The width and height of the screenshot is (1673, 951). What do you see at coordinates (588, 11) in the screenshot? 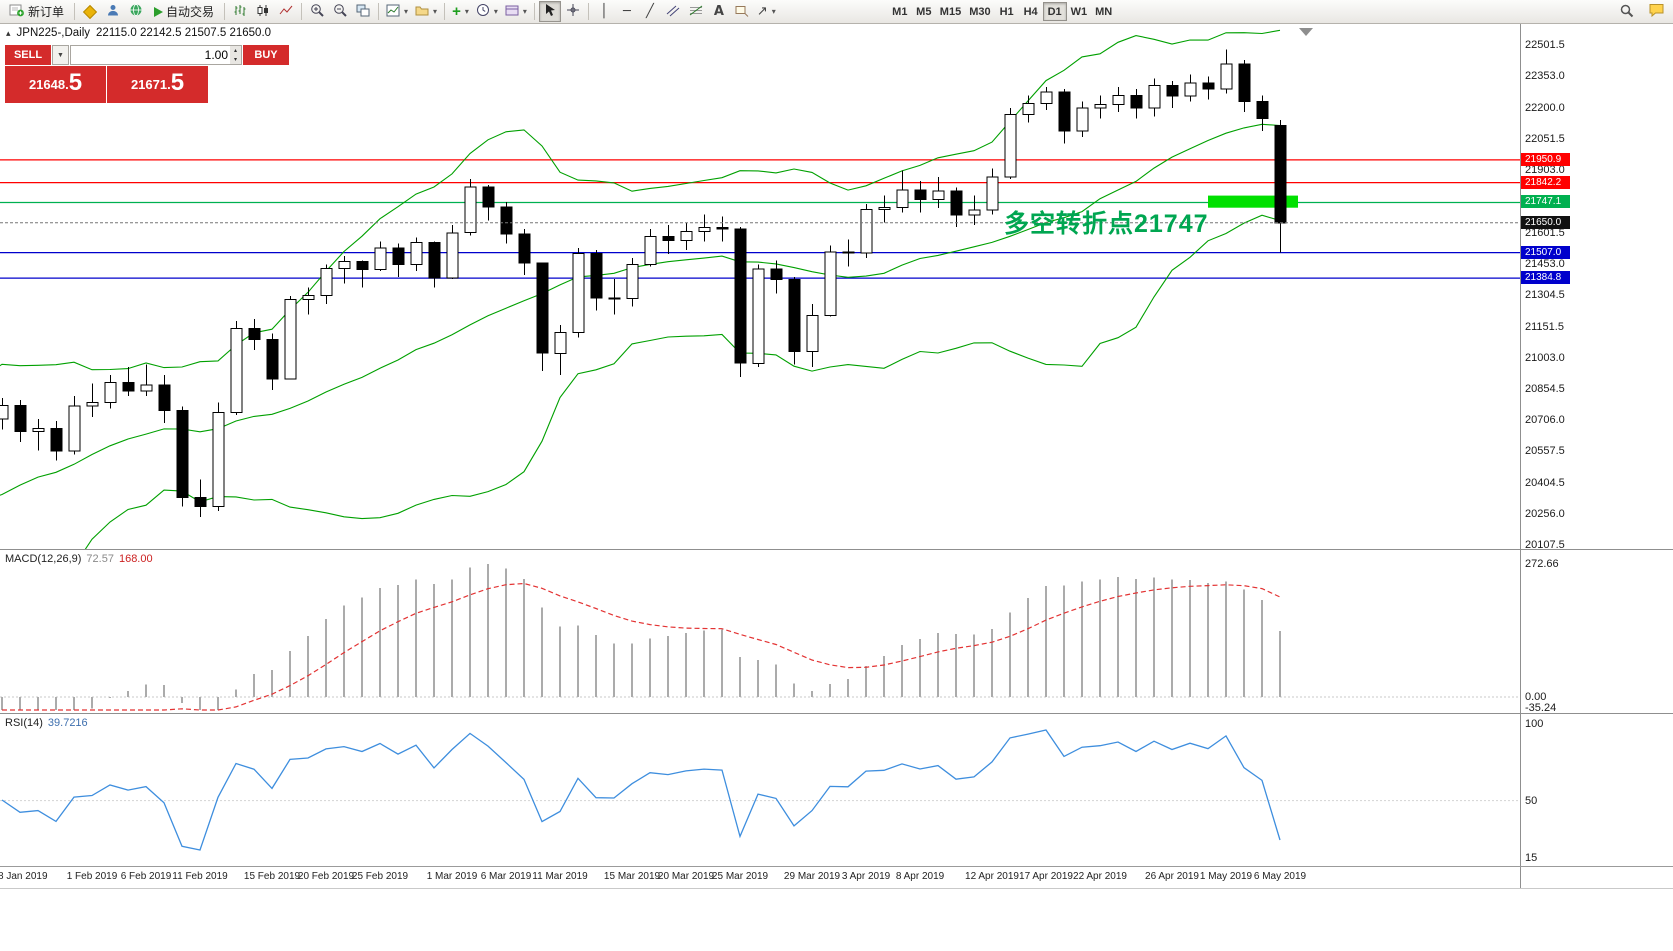
I see `toolbar-separator` at bounding box center [588, 11].